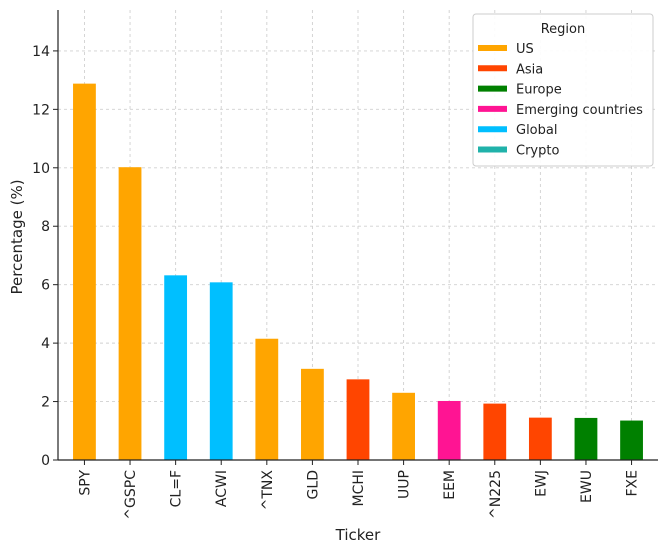 The image size is (666, 546). What do you see at coordinates (176, 367) in the screenshot?
I see `bar-clf` at bounding box center [176, 367].